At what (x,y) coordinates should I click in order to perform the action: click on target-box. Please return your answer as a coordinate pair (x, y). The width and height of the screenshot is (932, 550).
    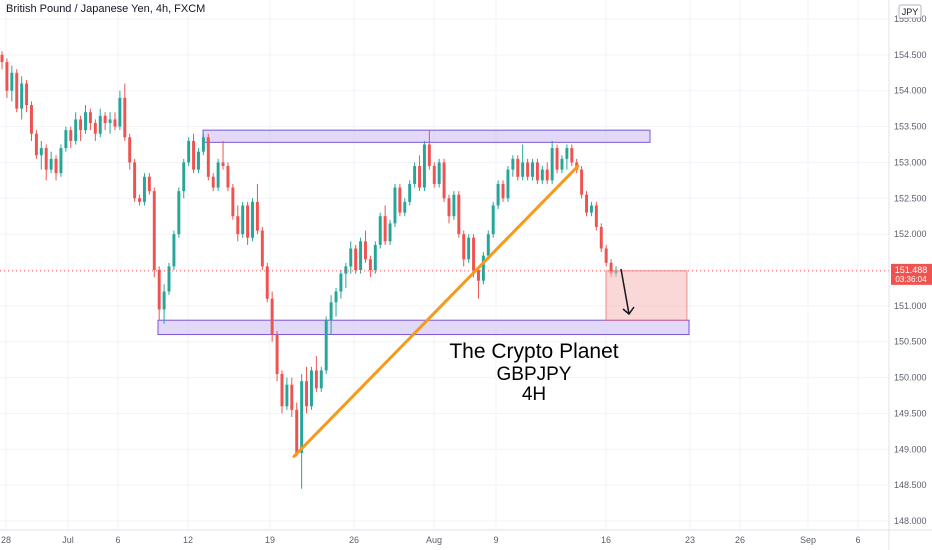
    Looking at the image, I should click on (646, 295).